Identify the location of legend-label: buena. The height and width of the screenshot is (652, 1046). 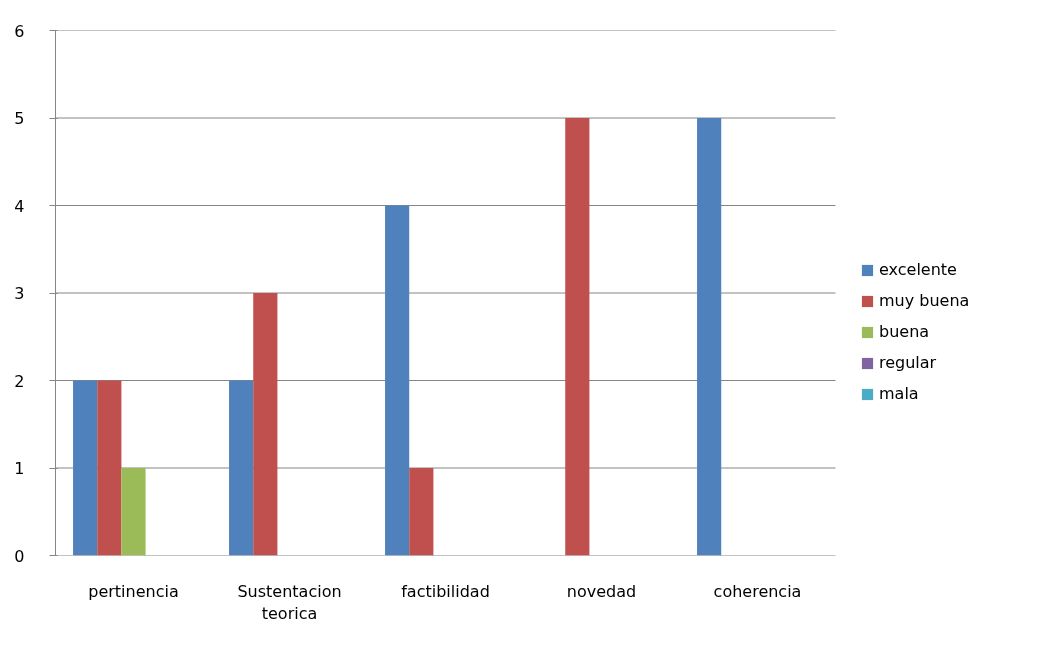
(904, 331).